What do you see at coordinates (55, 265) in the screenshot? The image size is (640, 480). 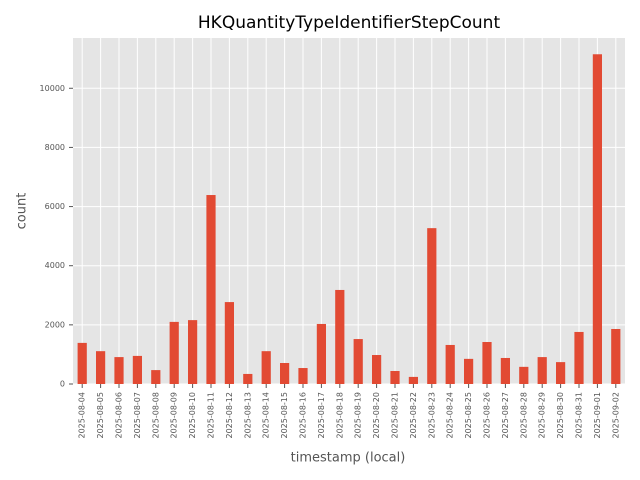 I see `y-tick-label: 4000` at bounding box center [55, 265].